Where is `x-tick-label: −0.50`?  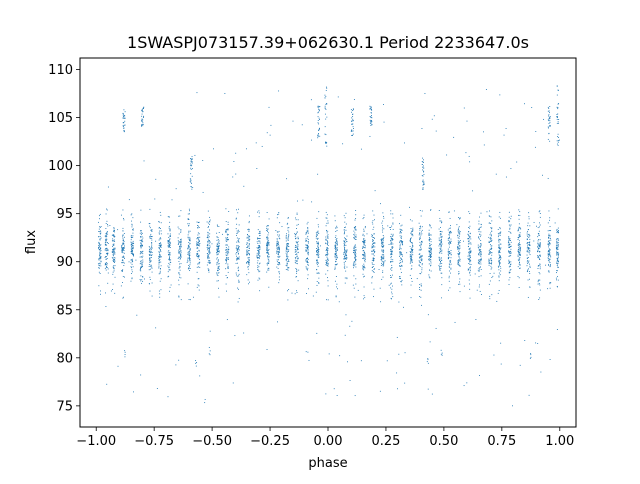
x-tick-label: −0.50 is located at coordinates (212, 441).